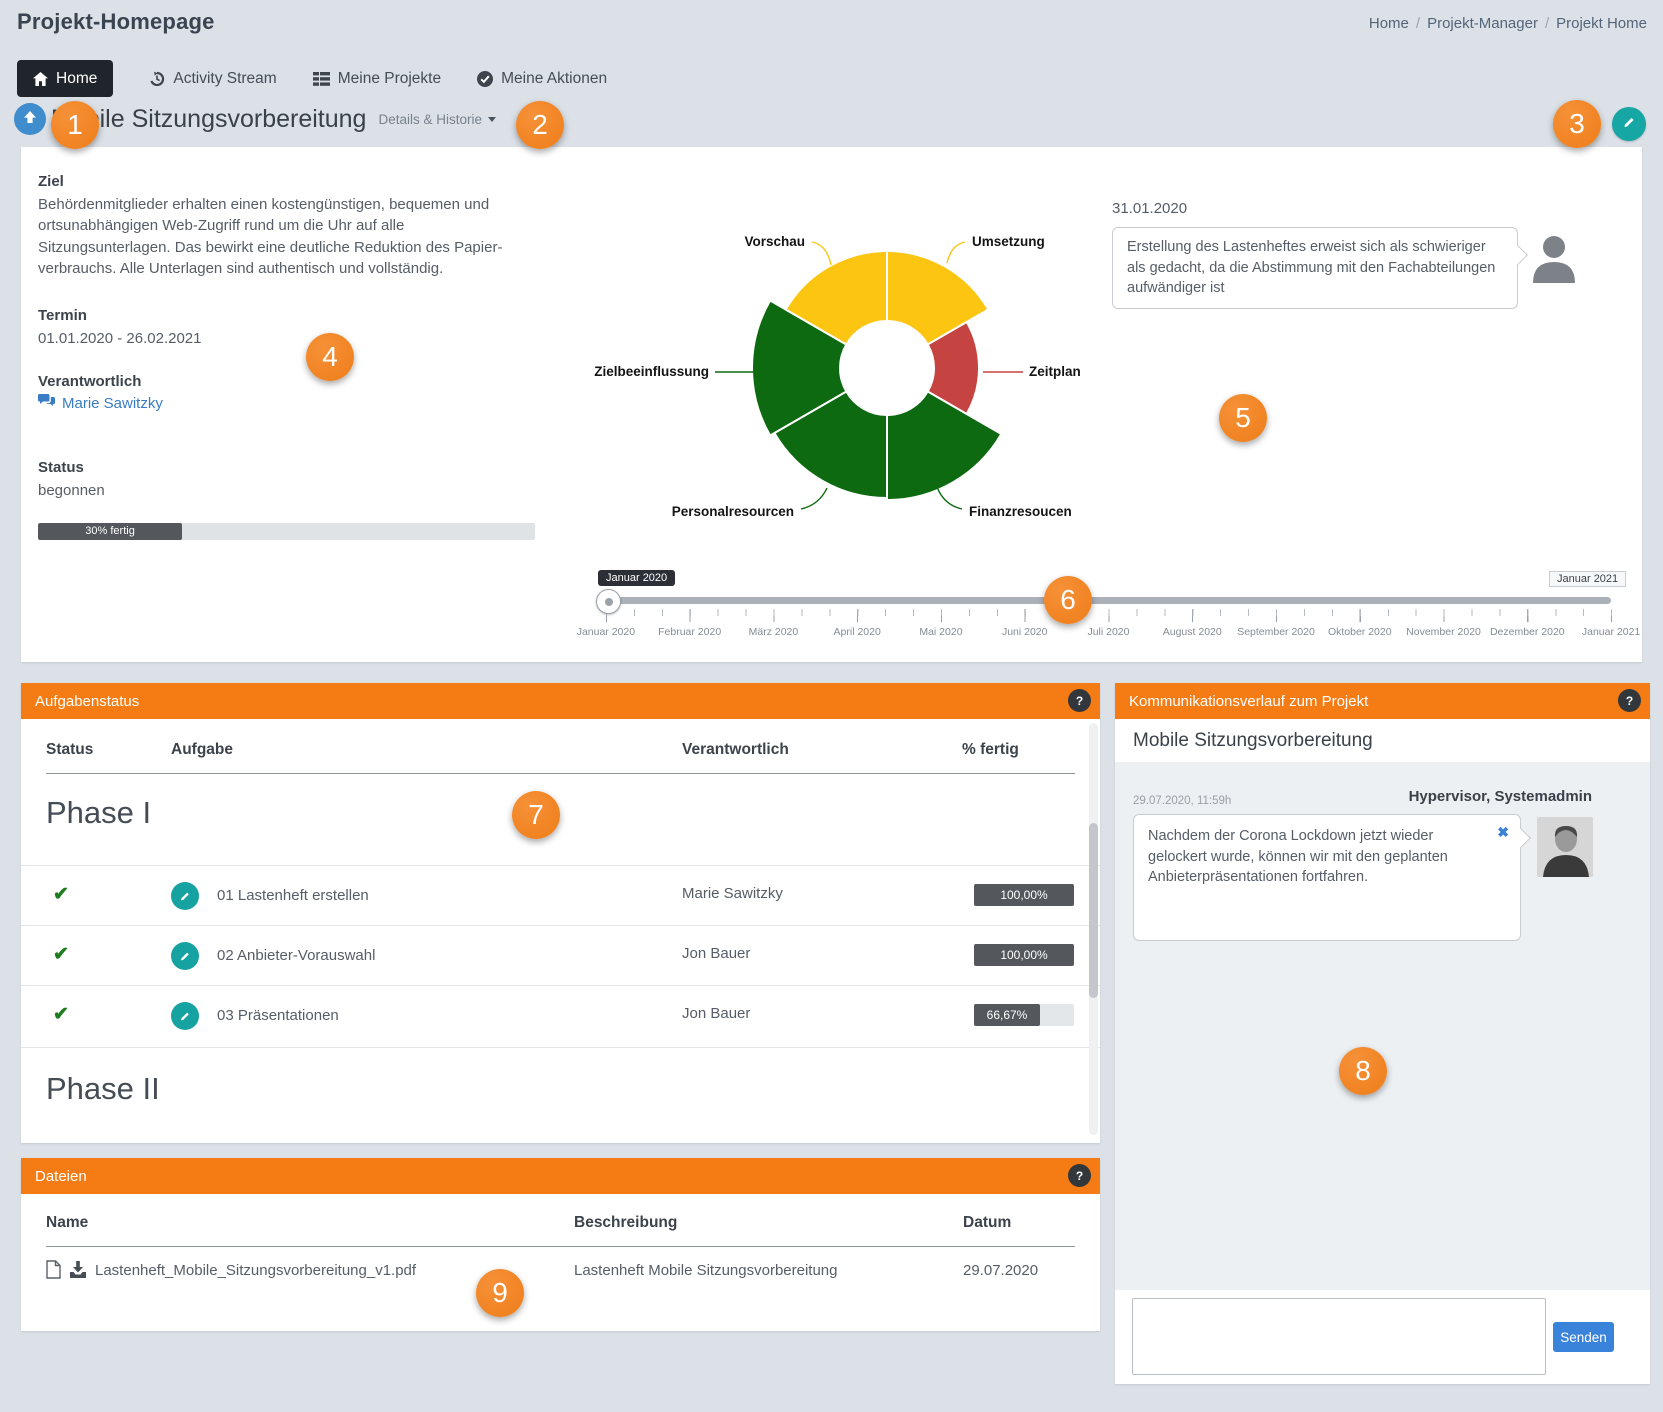  Describe the element at coordinates (209, 118) in the screenshot. I see `project-title: Mobile Sitzungsvorbereitung` at that location.